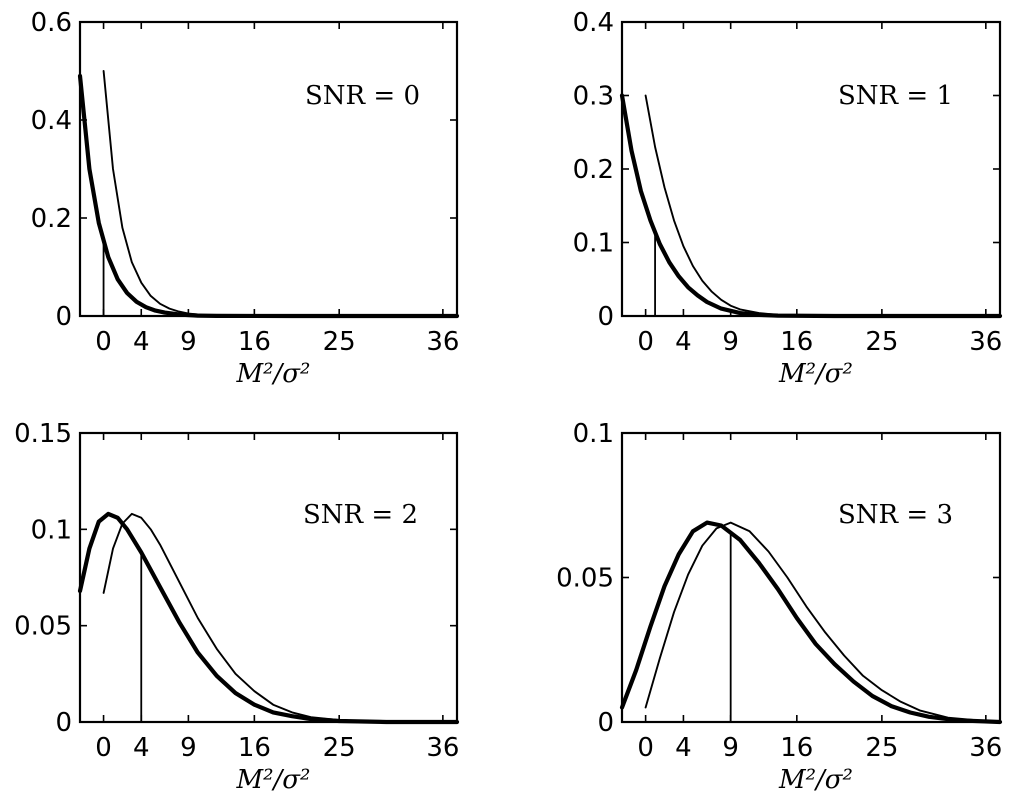 The image size is (1021, 804). Describe the element at coordinates (895, 515) in the screenshot. I see `snr-annotation: SNR = 3` at that location.